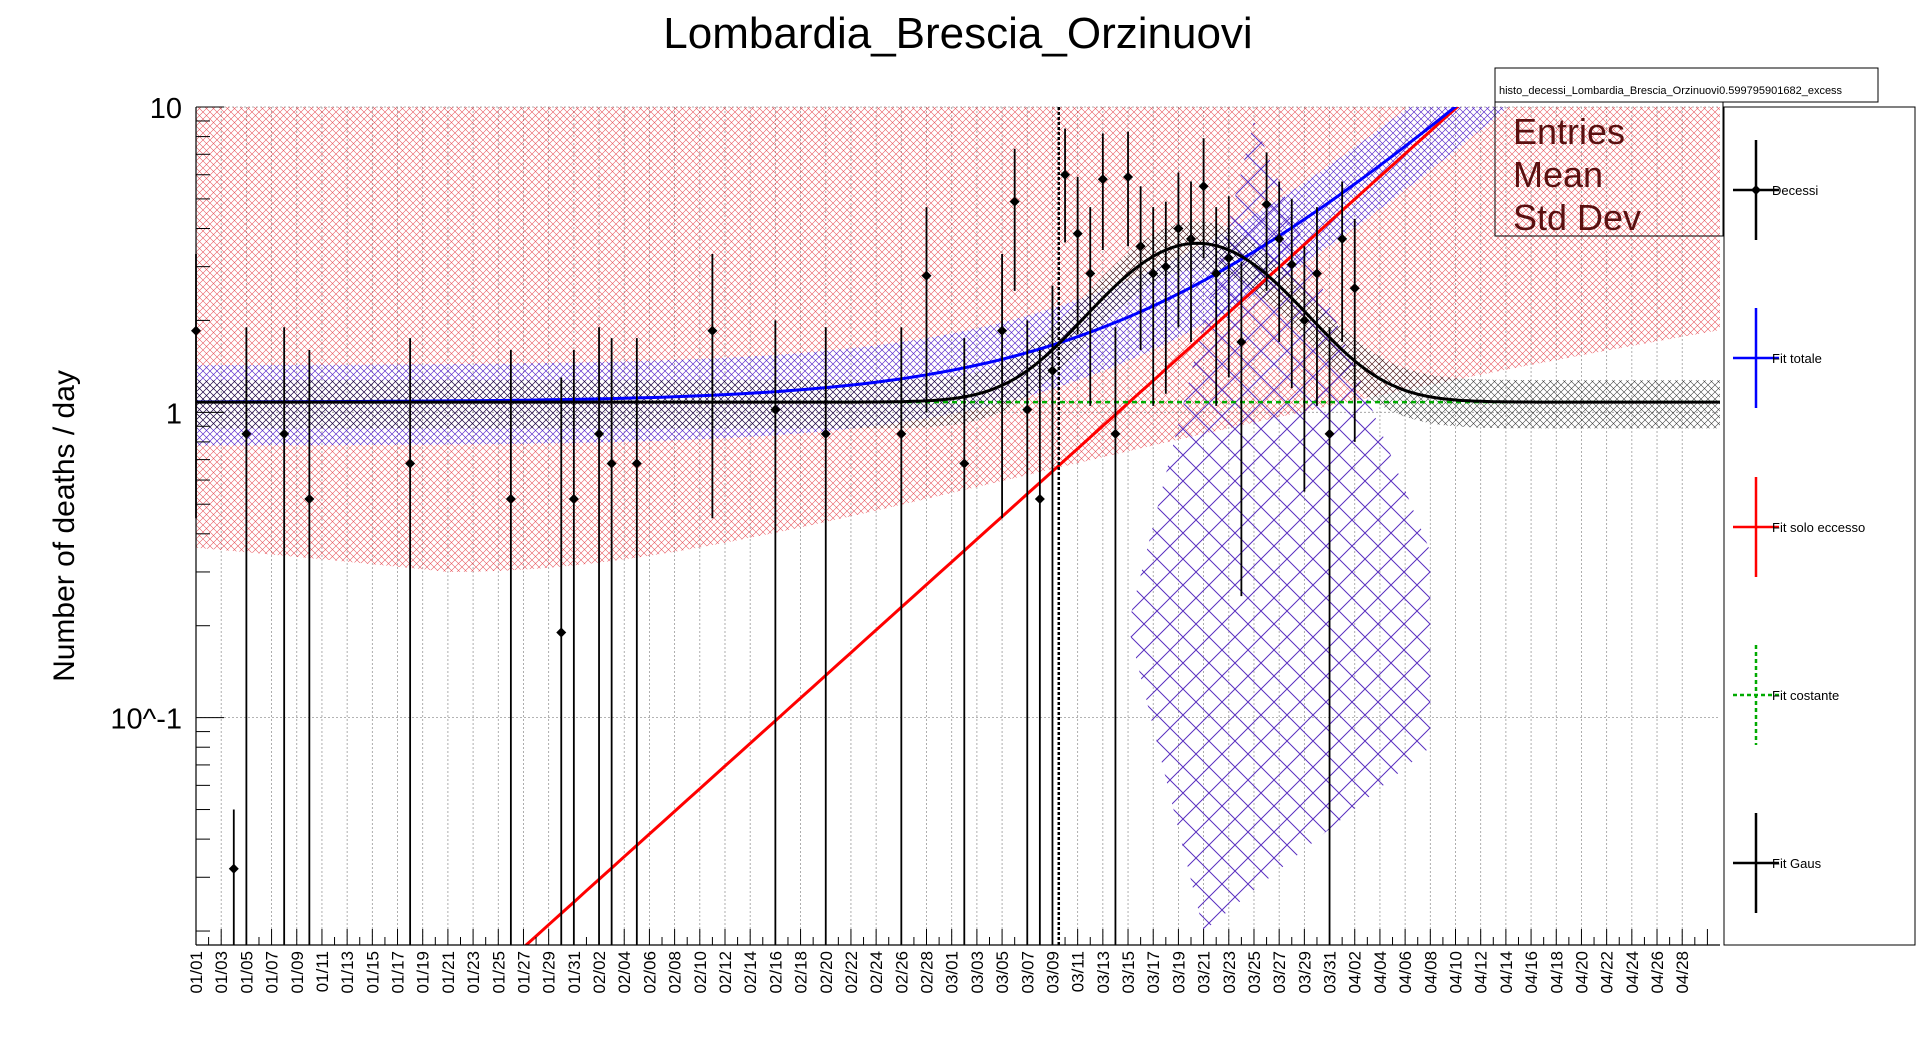 The image size is (1916, 1052). Describe the element at coordinates (1756, 190) in the screenshot. I see `legend-marker` at that location.